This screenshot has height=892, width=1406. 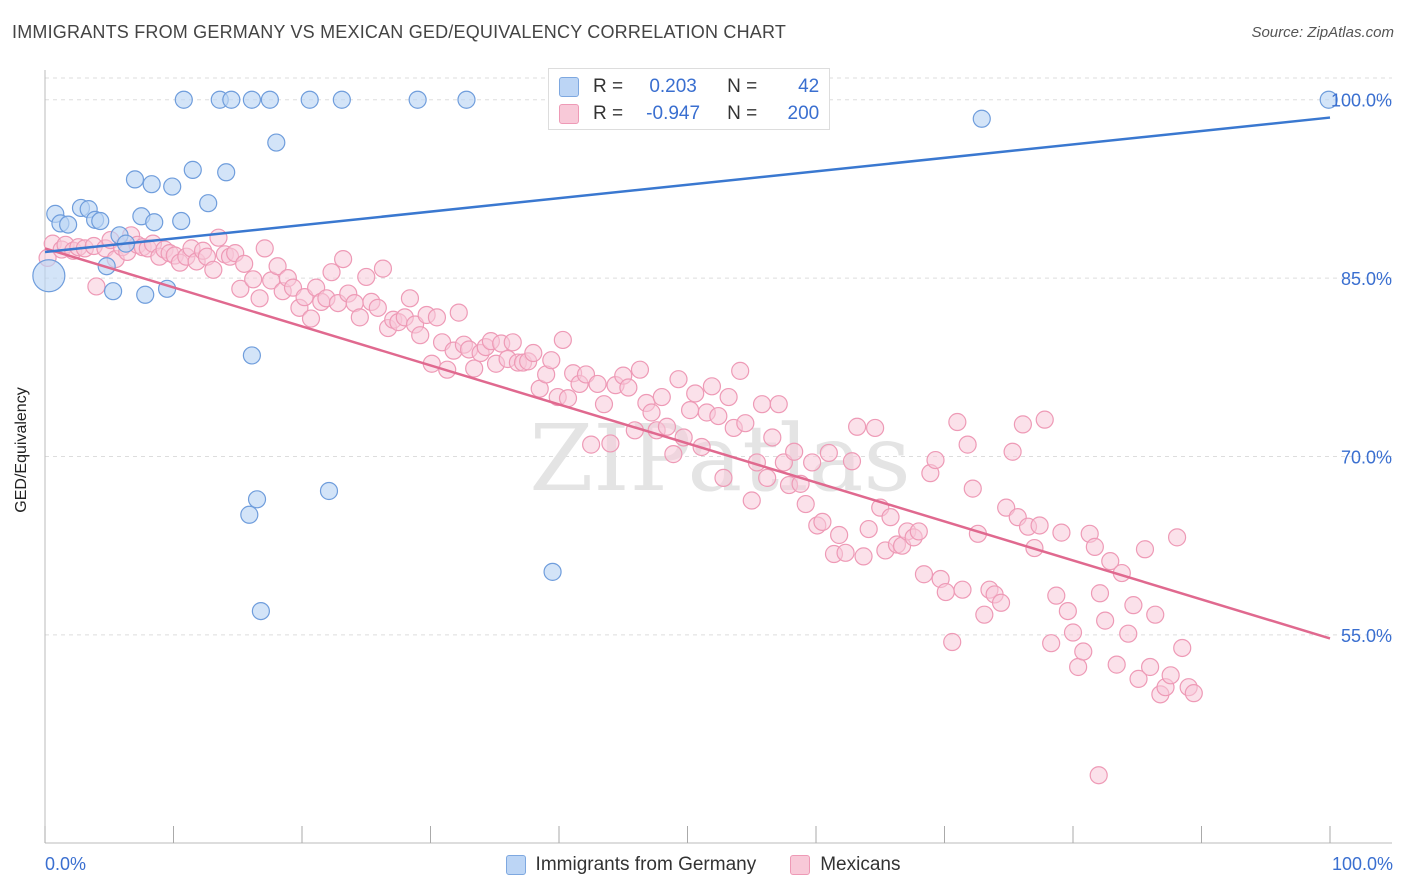 I want to click on y-tick-label: 70.0%, so click(x=1366, y=458).